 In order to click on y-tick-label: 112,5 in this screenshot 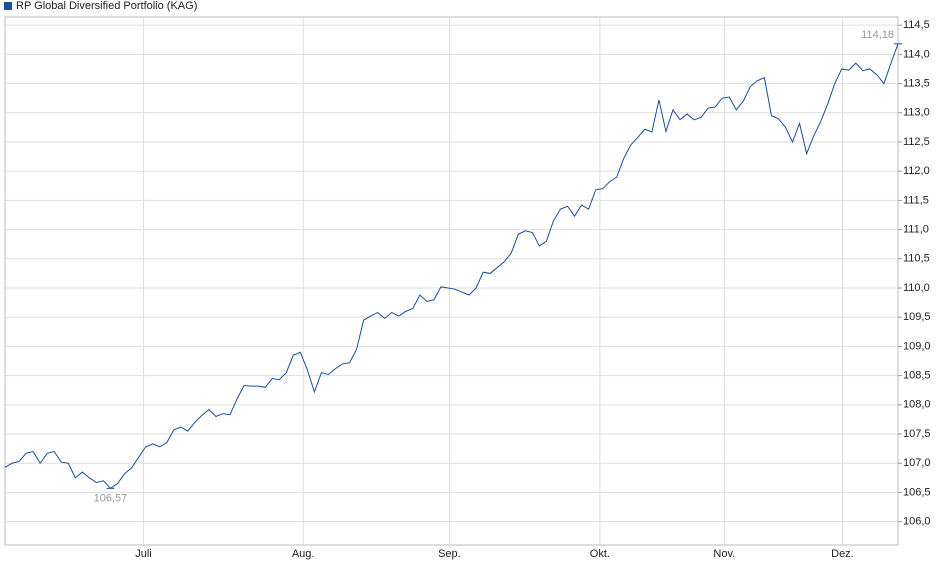, I will do `click(916, 142)`.